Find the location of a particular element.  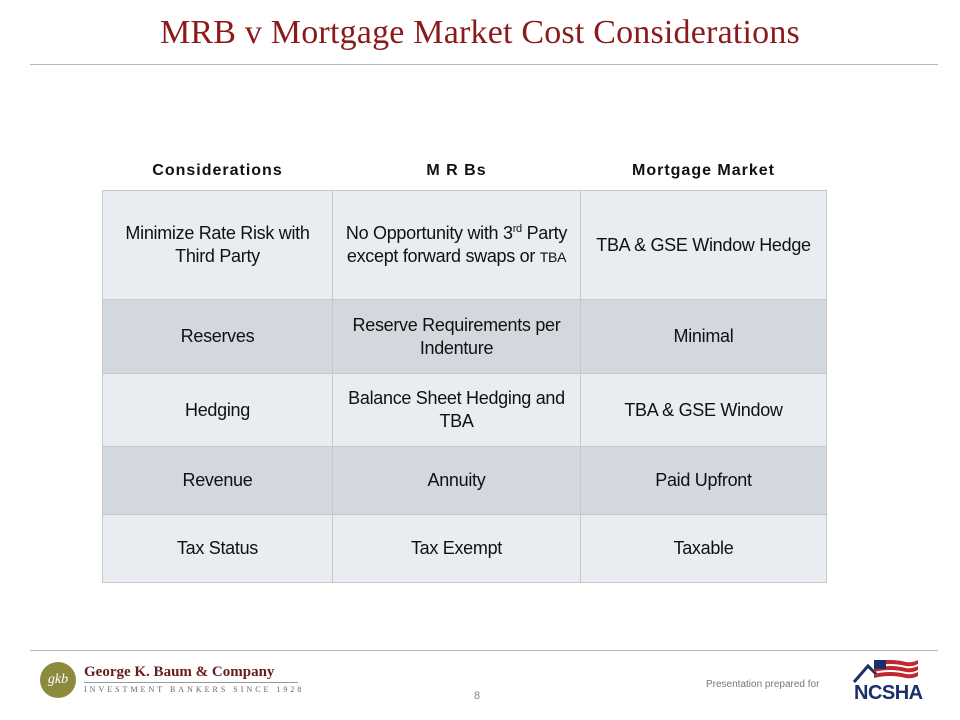

cell-mrbs-superscript: rd is located at coordinates (517, 228).